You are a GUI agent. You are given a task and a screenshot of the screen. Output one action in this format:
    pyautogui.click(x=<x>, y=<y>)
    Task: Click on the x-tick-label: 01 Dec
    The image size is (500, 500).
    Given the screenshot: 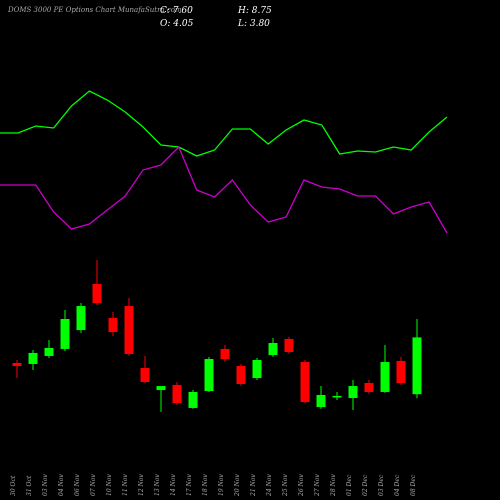 What is the action you would take?
    pyautogui.click(x=349, y=485)
    